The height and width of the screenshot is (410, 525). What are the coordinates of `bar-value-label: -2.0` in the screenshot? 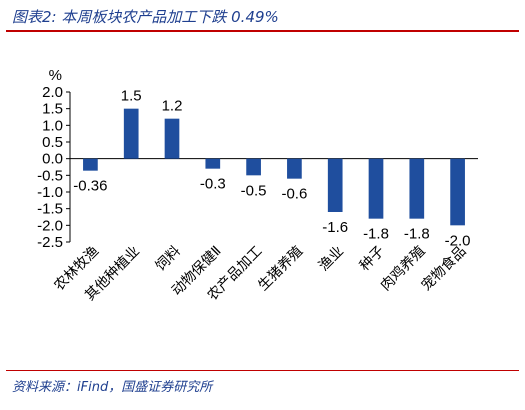 It's located at (458, 240).